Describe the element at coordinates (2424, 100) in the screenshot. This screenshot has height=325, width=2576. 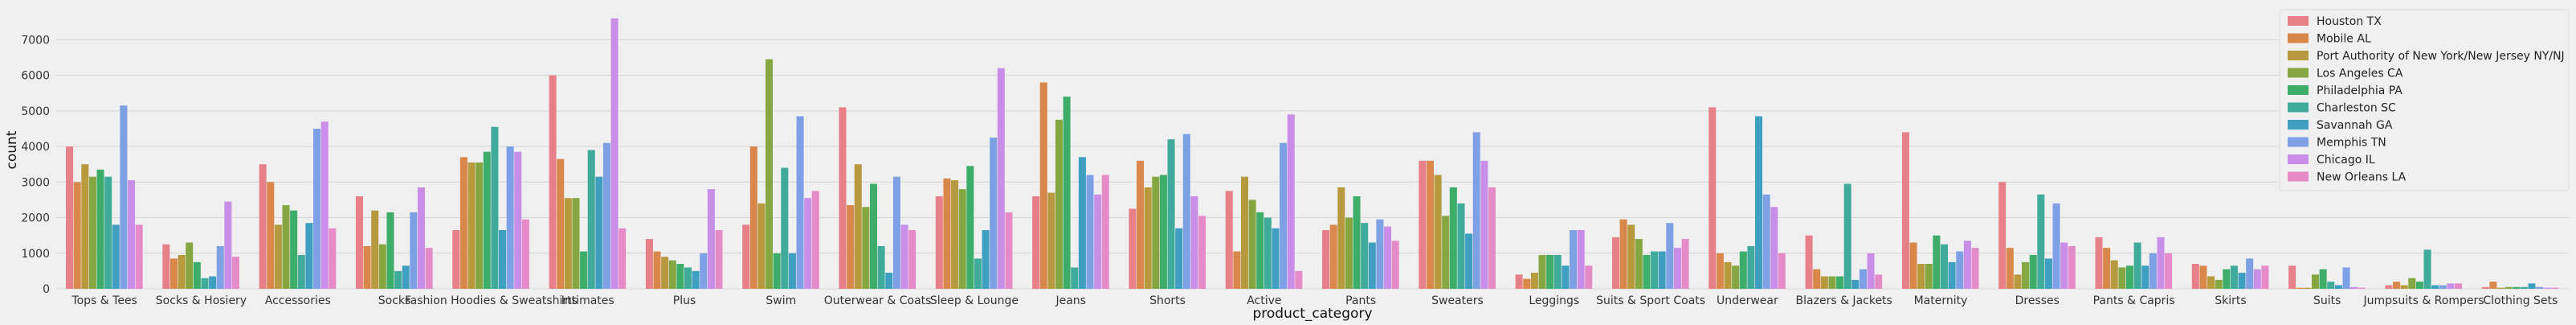
I see `legend-box` at that location.